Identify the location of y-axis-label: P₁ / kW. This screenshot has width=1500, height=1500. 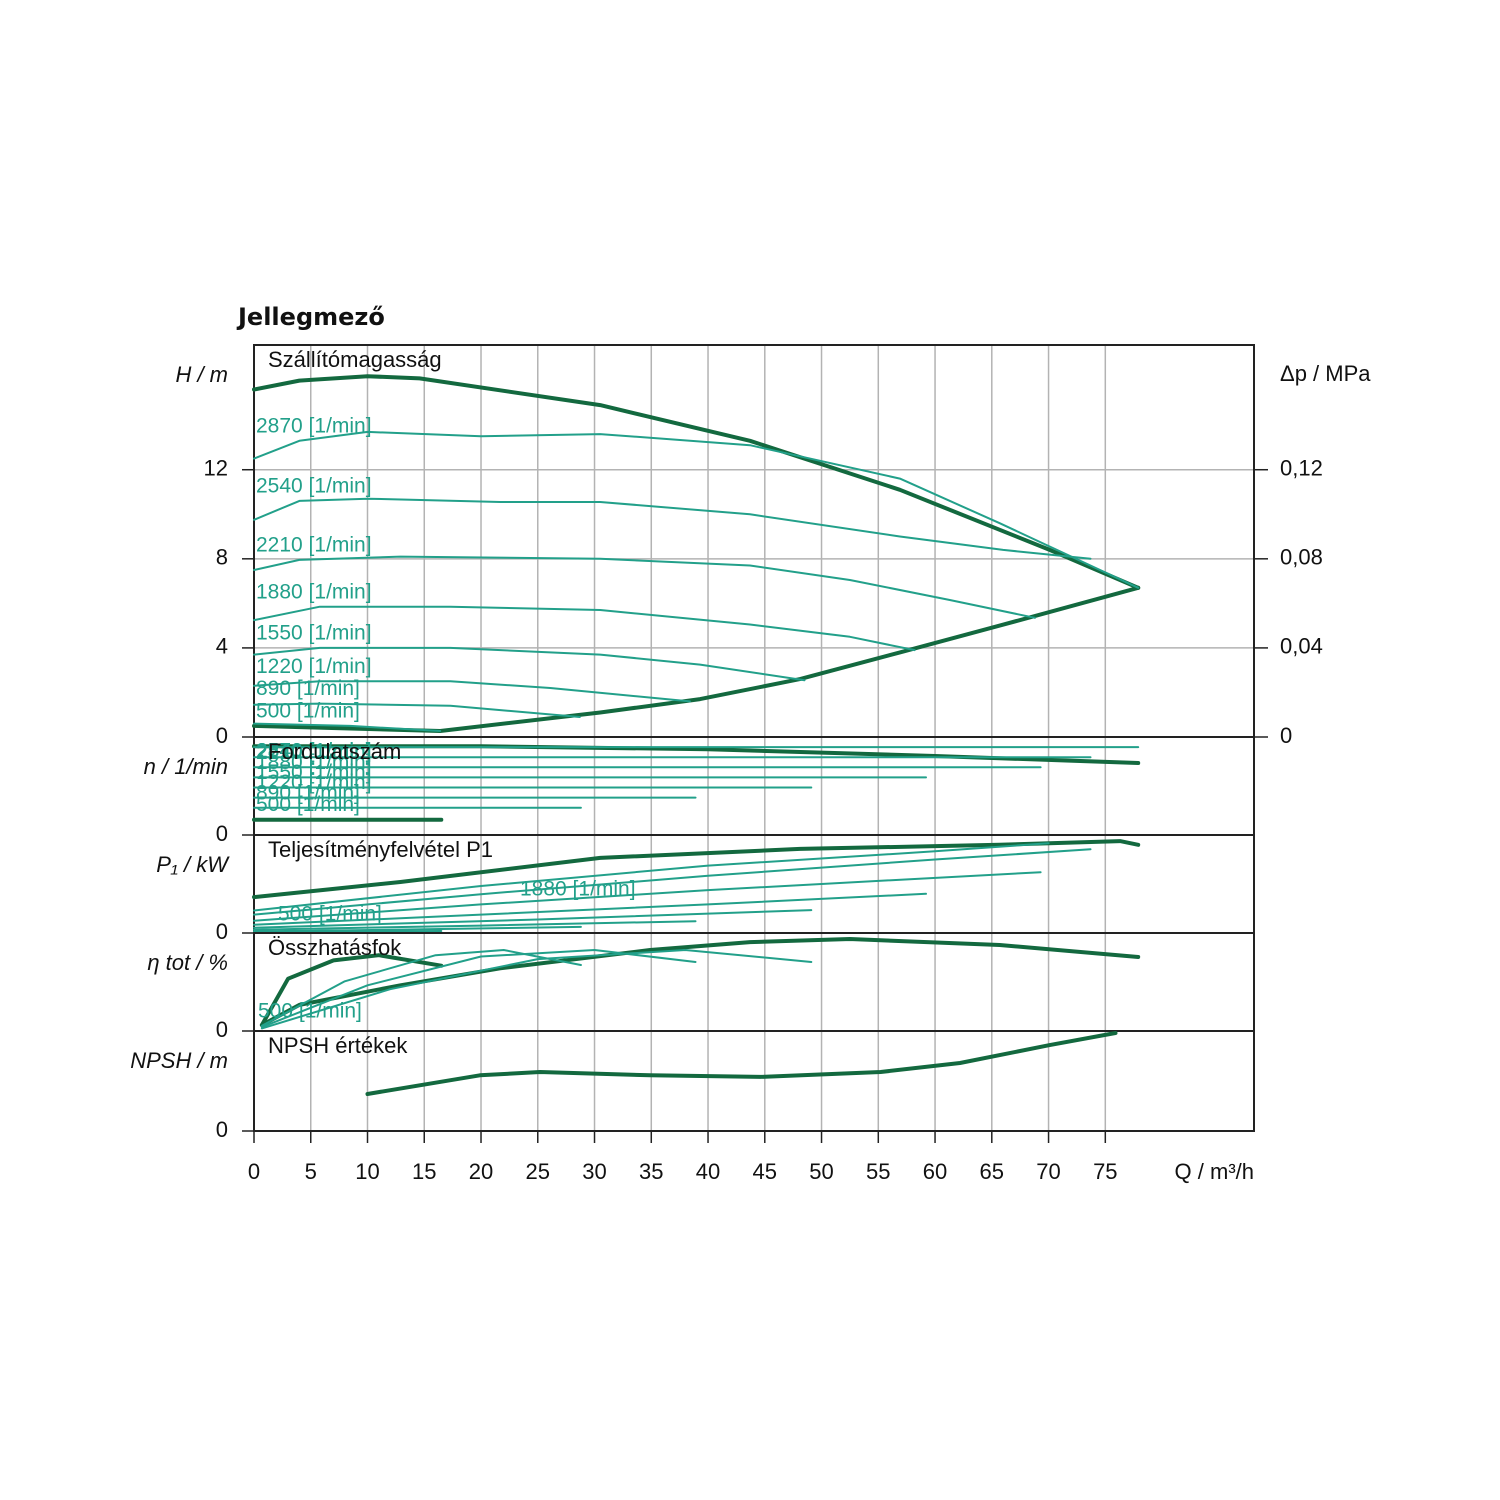
(193, 864).